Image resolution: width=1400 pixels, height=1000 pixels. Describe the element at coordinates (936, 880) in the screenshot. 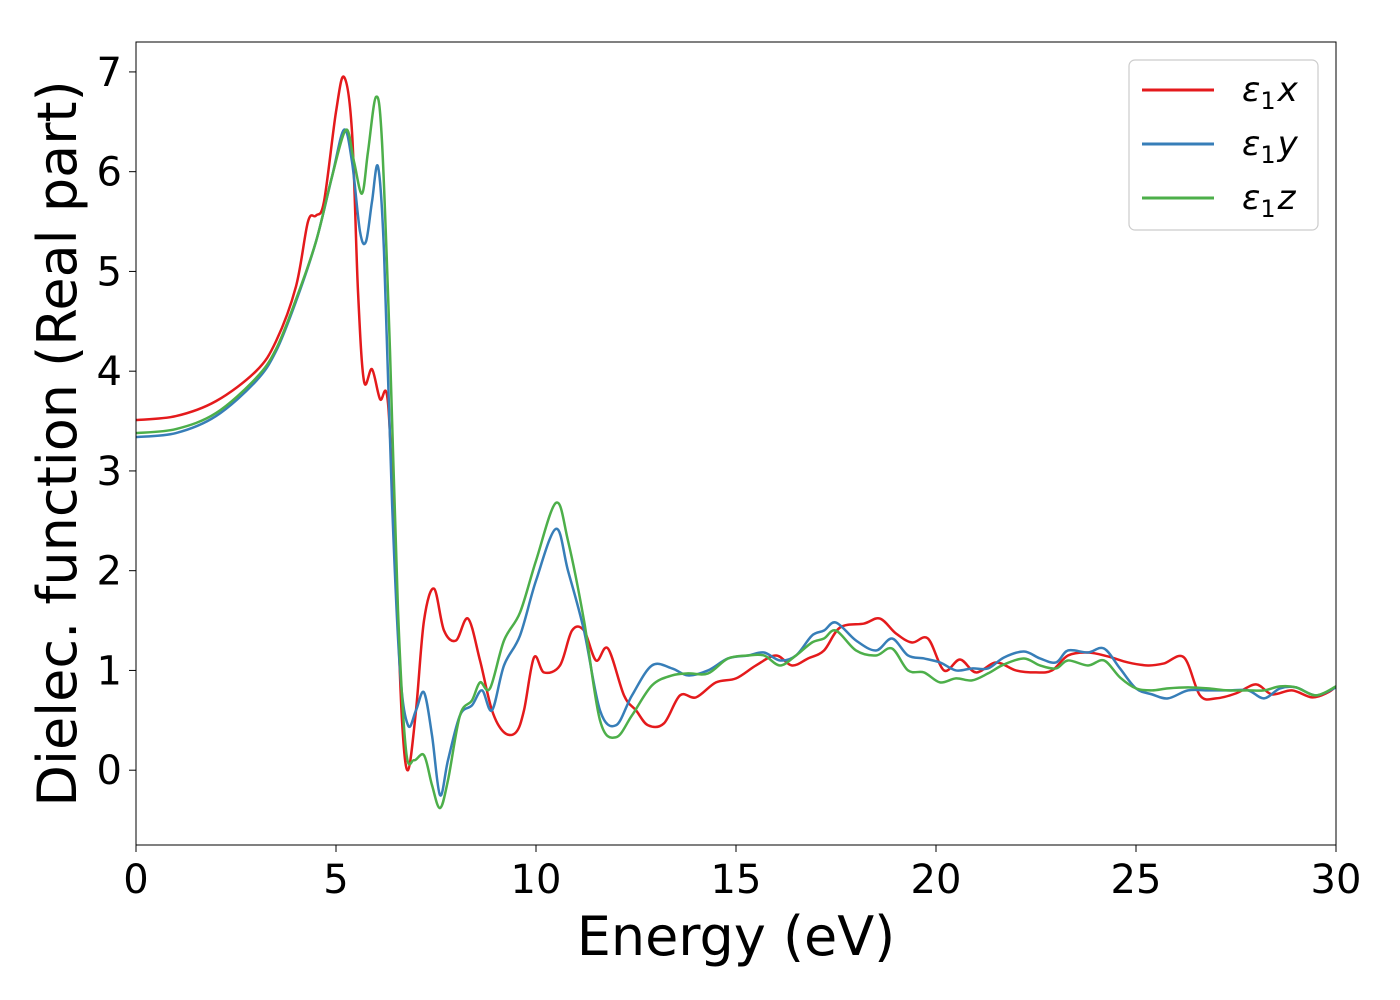

I see `x-tick-label: 20` at that location.